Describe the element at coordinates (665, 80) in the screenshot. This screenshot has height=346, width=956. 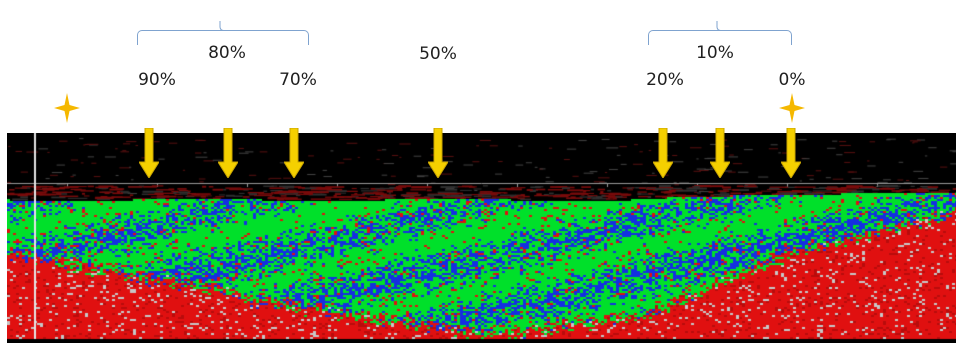
I see `label-20: 20%` at that location.